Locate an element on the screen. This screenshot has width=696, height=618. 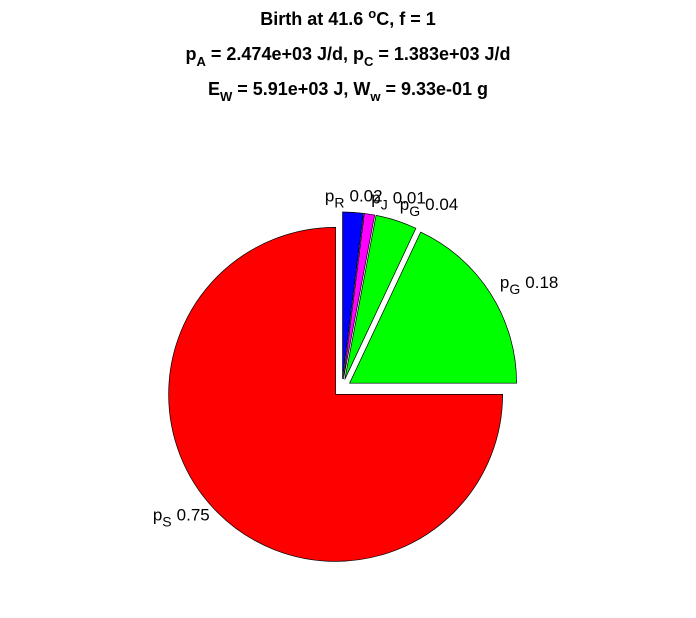
script-text: C is located at coordinates (369, 61).